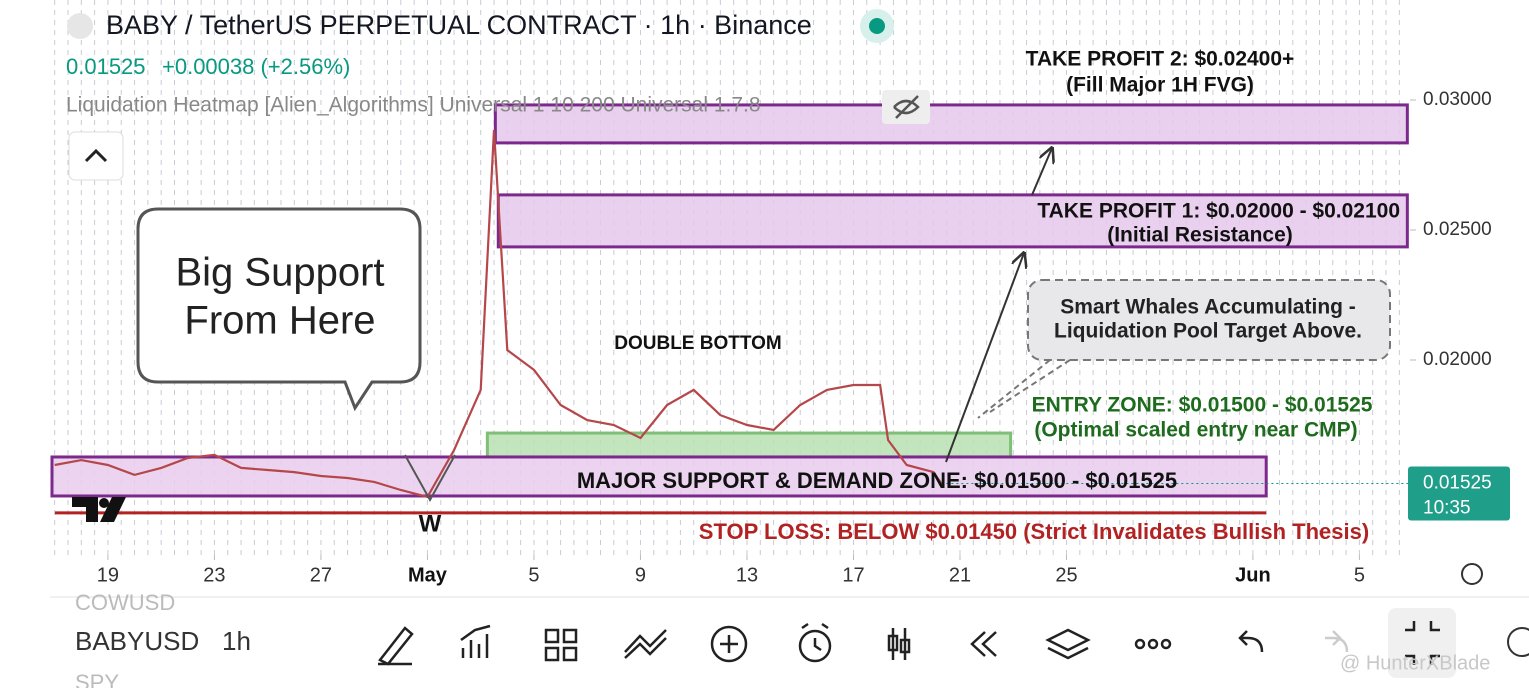 The height and width of the screenshot is (688, 1529). Describe the element at coordinates (256, 66) in the screenshot. I see `price-change: +0.00038 (+2.56%)` at that location.